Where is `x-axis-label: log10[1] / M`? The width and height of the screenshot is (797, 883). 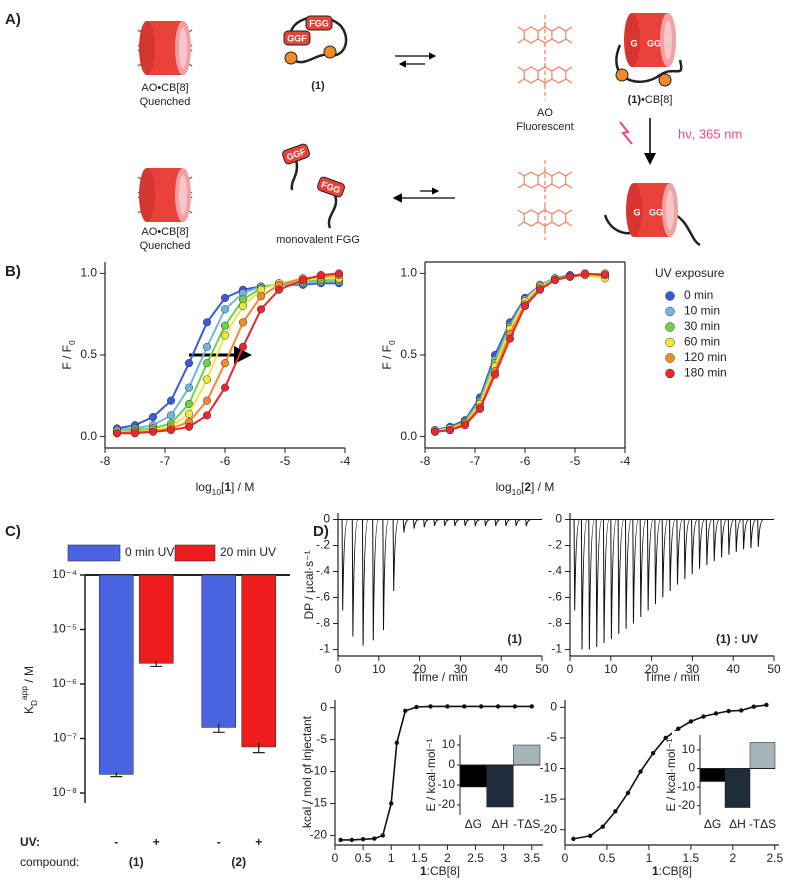
x-axis-label: log10[1] / M is located at coordinates (225, 488).